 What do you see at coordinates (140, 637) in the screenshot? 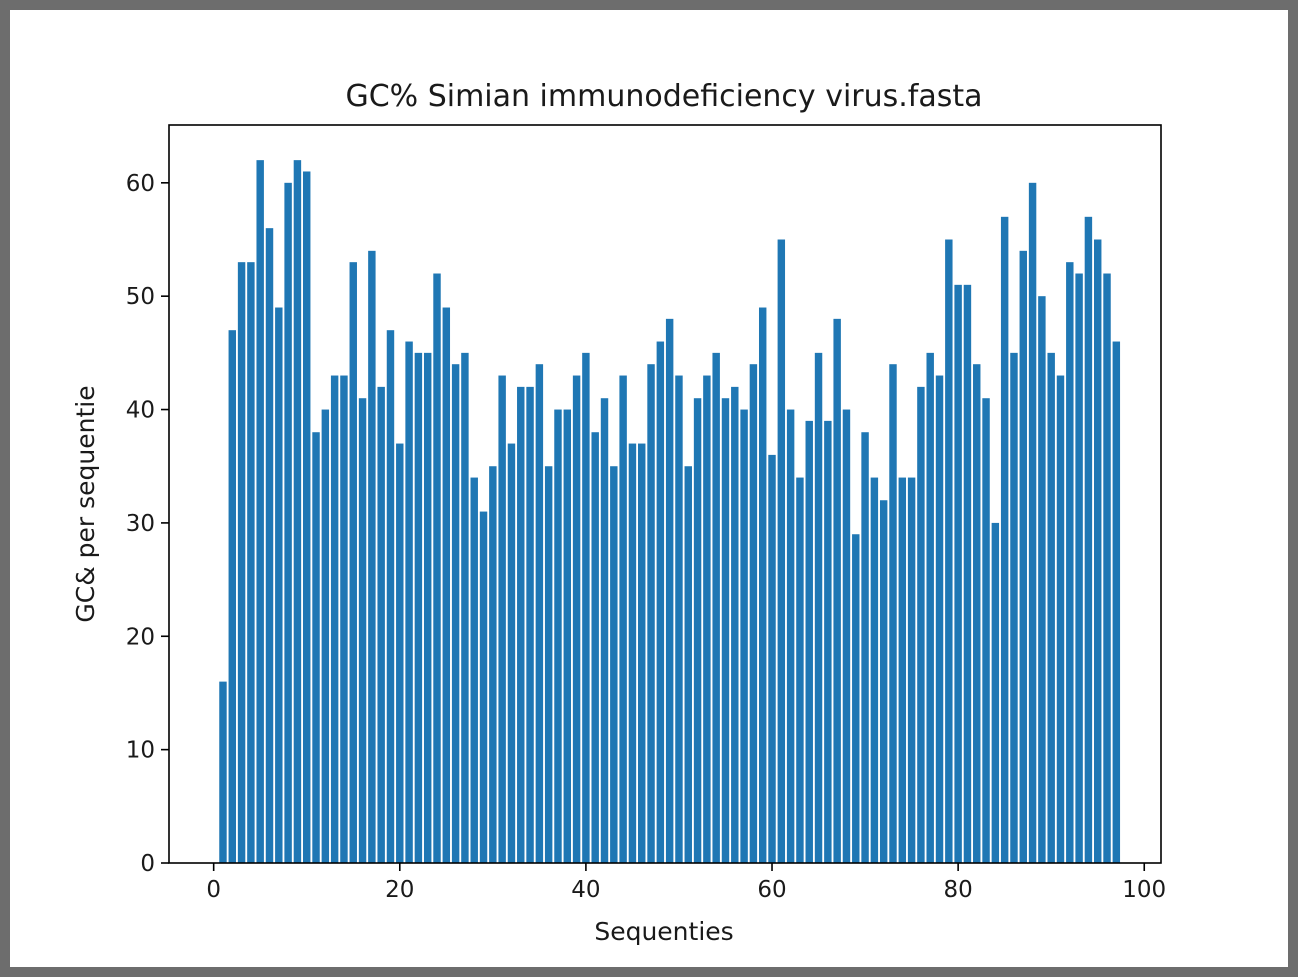
I see `y-tick-label: 20` at bounding box center [140, 637].